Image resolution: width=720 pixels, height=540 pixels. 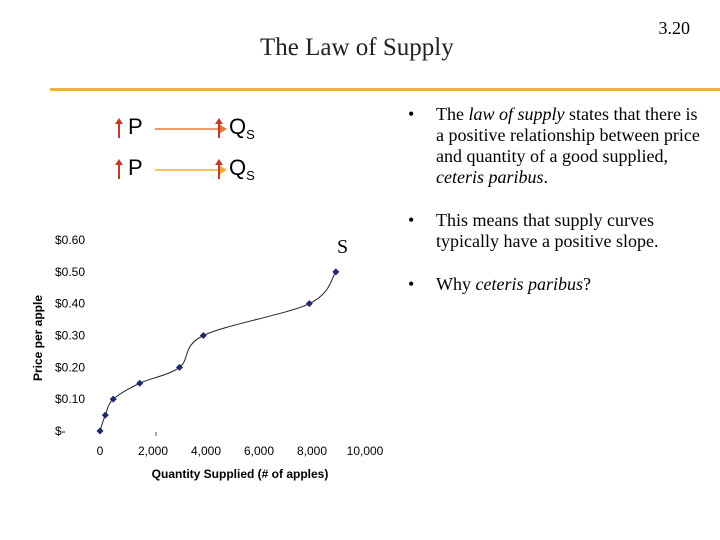 I want to click on slide-number: 3.20, so click(x=674, y=28).